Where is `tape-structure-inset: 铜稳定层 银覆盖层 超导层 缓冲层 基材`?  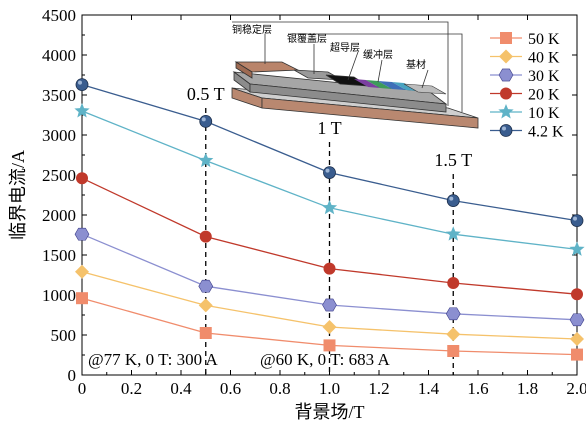 tape-structure-inset: 铜稳定层 银覆盖层 超导层 缓冲层 基材 is located at coordinates (355, 75).